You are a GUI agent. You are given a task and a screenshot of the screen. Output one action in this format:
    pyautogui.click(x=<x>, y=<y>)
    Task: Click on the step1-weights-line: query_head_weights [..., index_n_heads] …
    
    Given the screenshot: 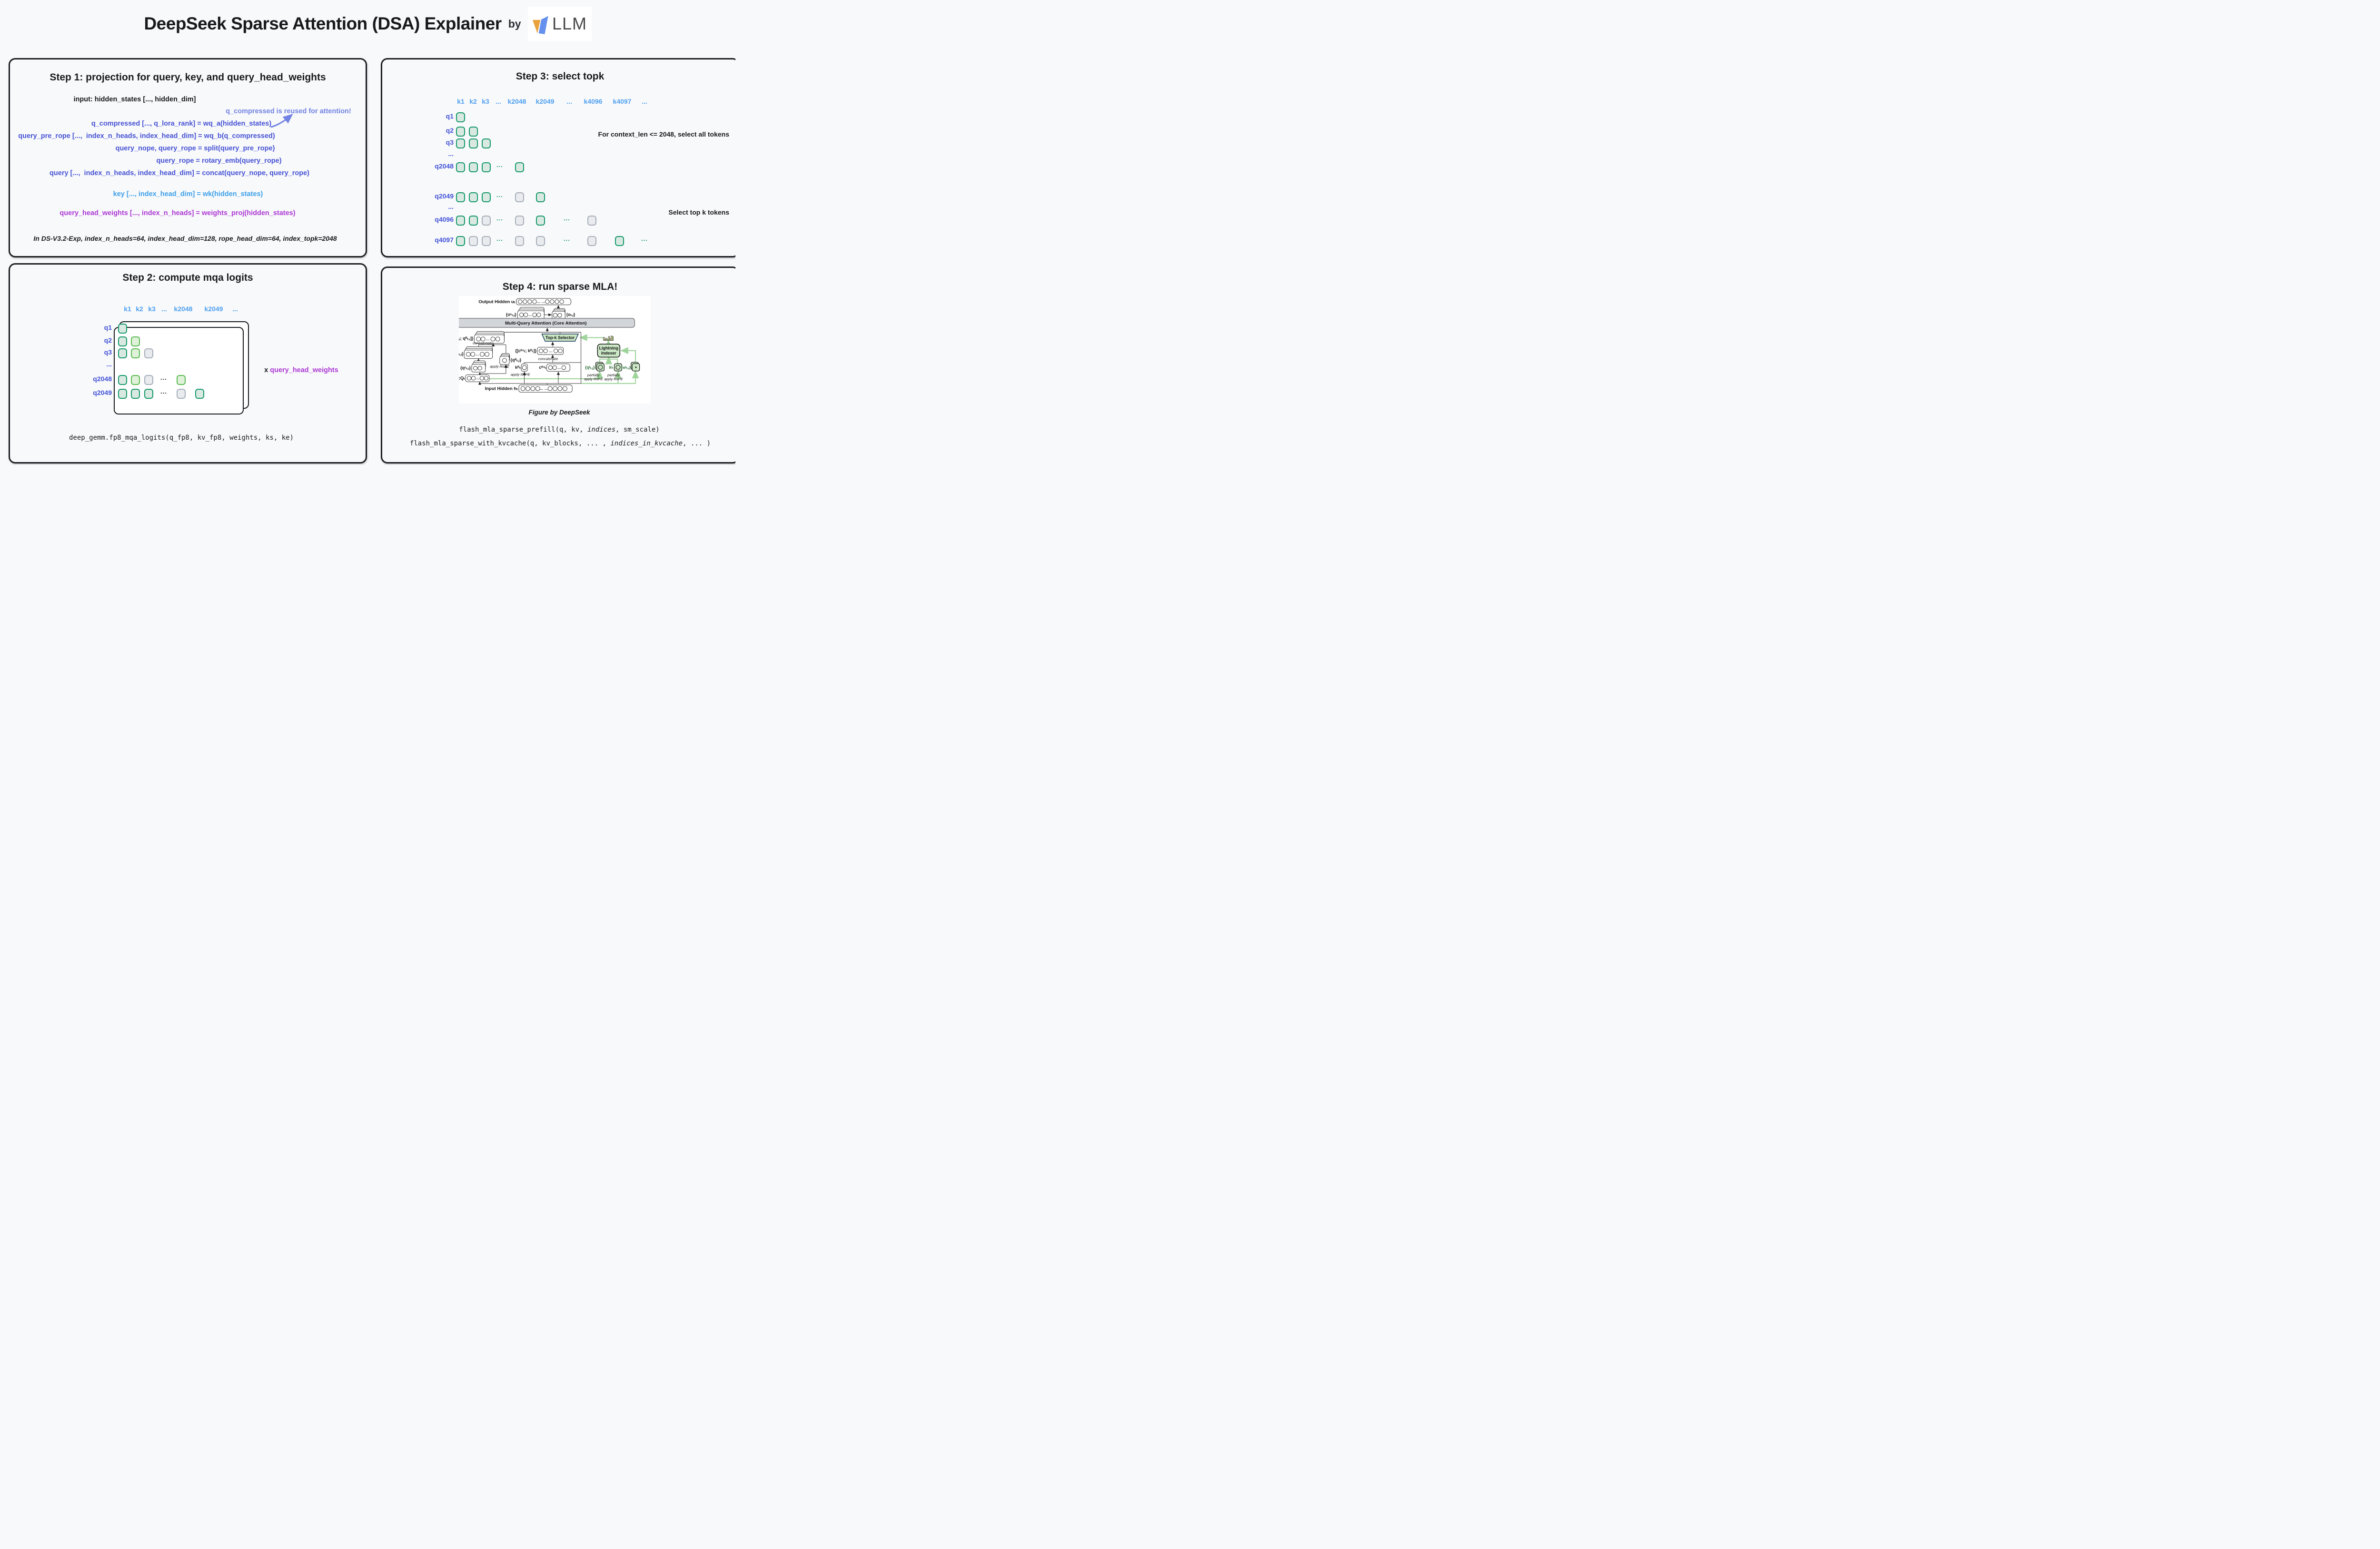 What is the action you would take?
    pyautogui.click(x=178, y=213)
    